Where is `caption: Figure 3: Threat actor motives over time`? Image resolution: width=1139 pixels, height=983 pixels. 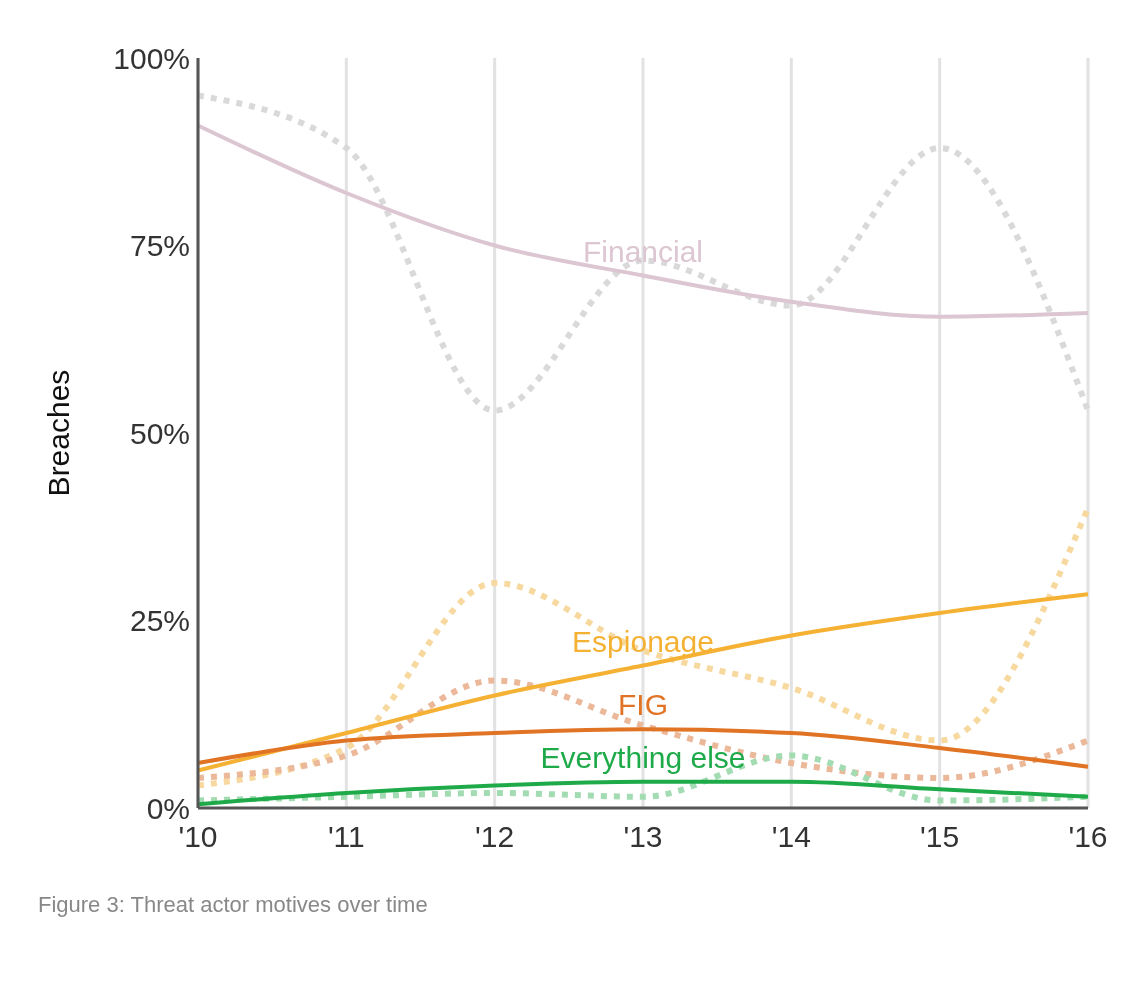
caption: Figure 3: Threat actor motives over time is located at coordinates (233, 905).